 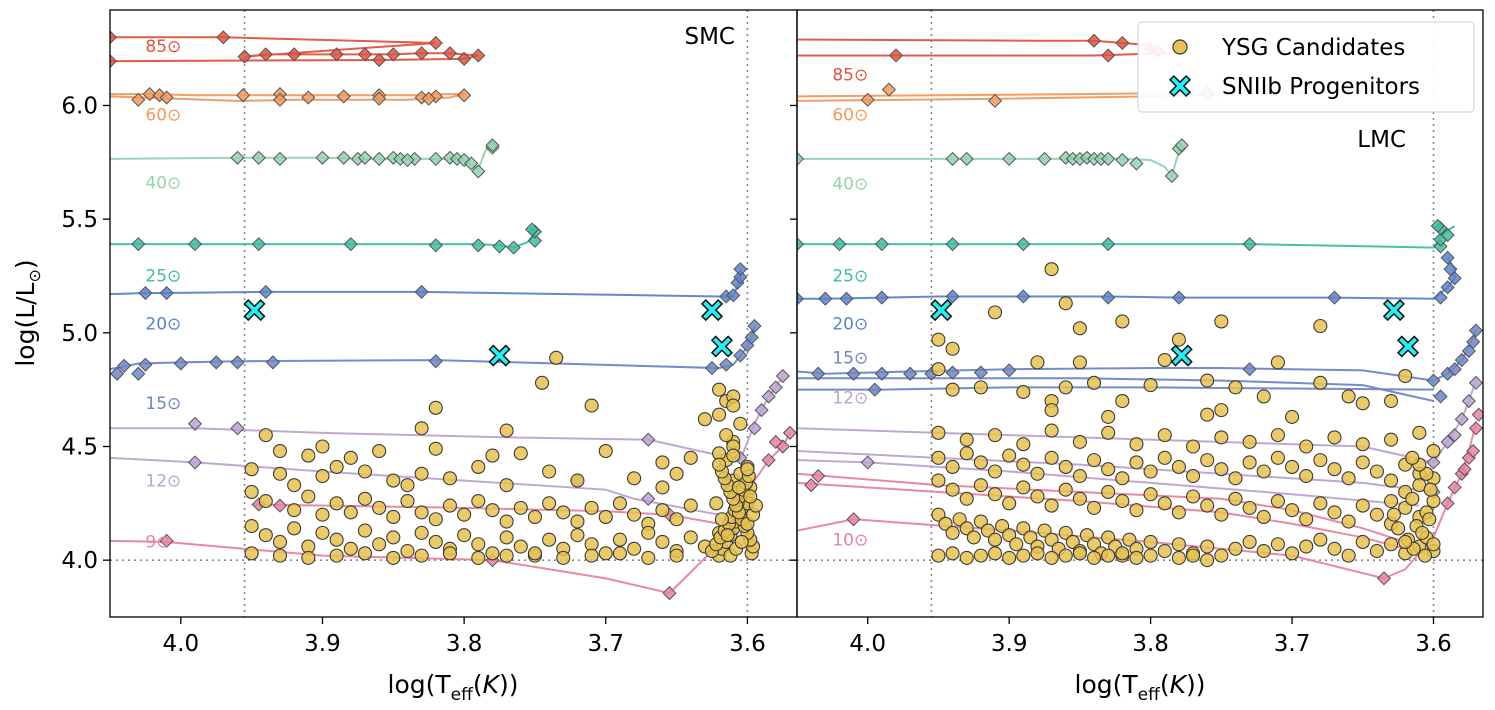 What do you see at coordinates (163, 277) in the screenshot?
I see `smc-mass-label-3: 25⊙` at bounding box center [163, 277].